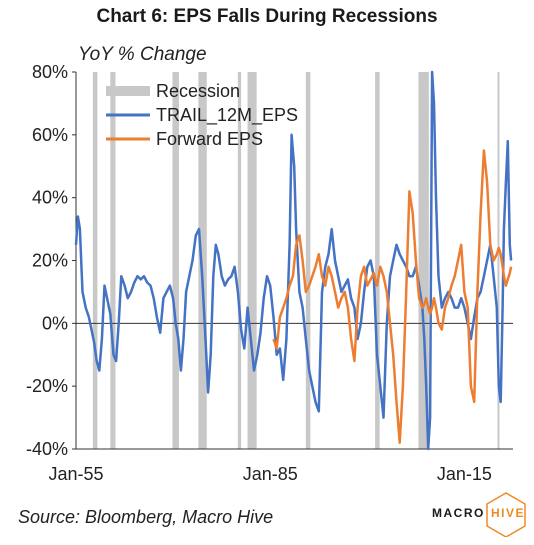  I want to click on y-tick-label: -40%, so click(47, 449).